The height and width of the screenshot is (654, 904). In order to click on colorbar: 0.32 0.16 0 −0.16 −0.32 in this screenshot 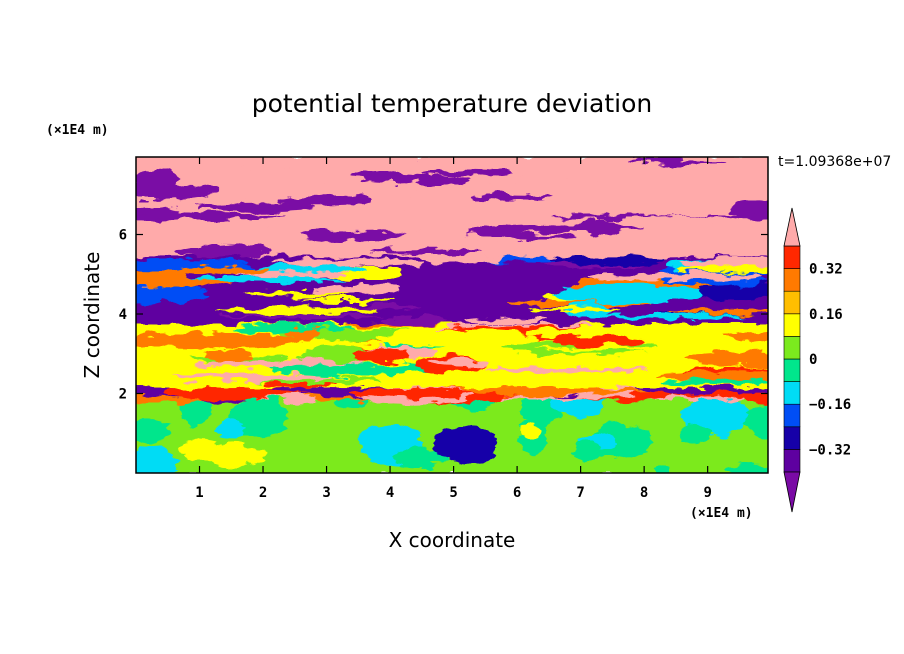, I will do `click(817, 360)`.